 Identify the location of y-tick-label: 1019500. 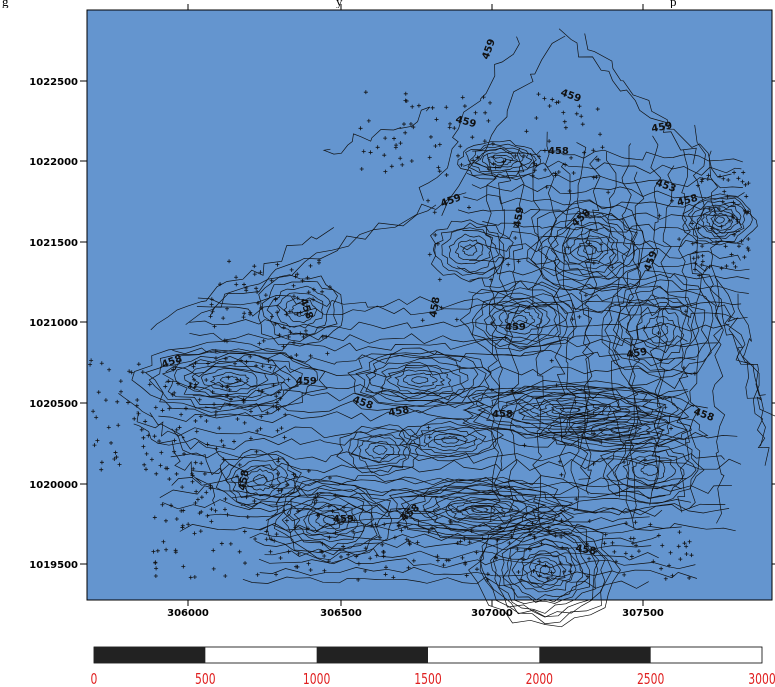
(53, 565).